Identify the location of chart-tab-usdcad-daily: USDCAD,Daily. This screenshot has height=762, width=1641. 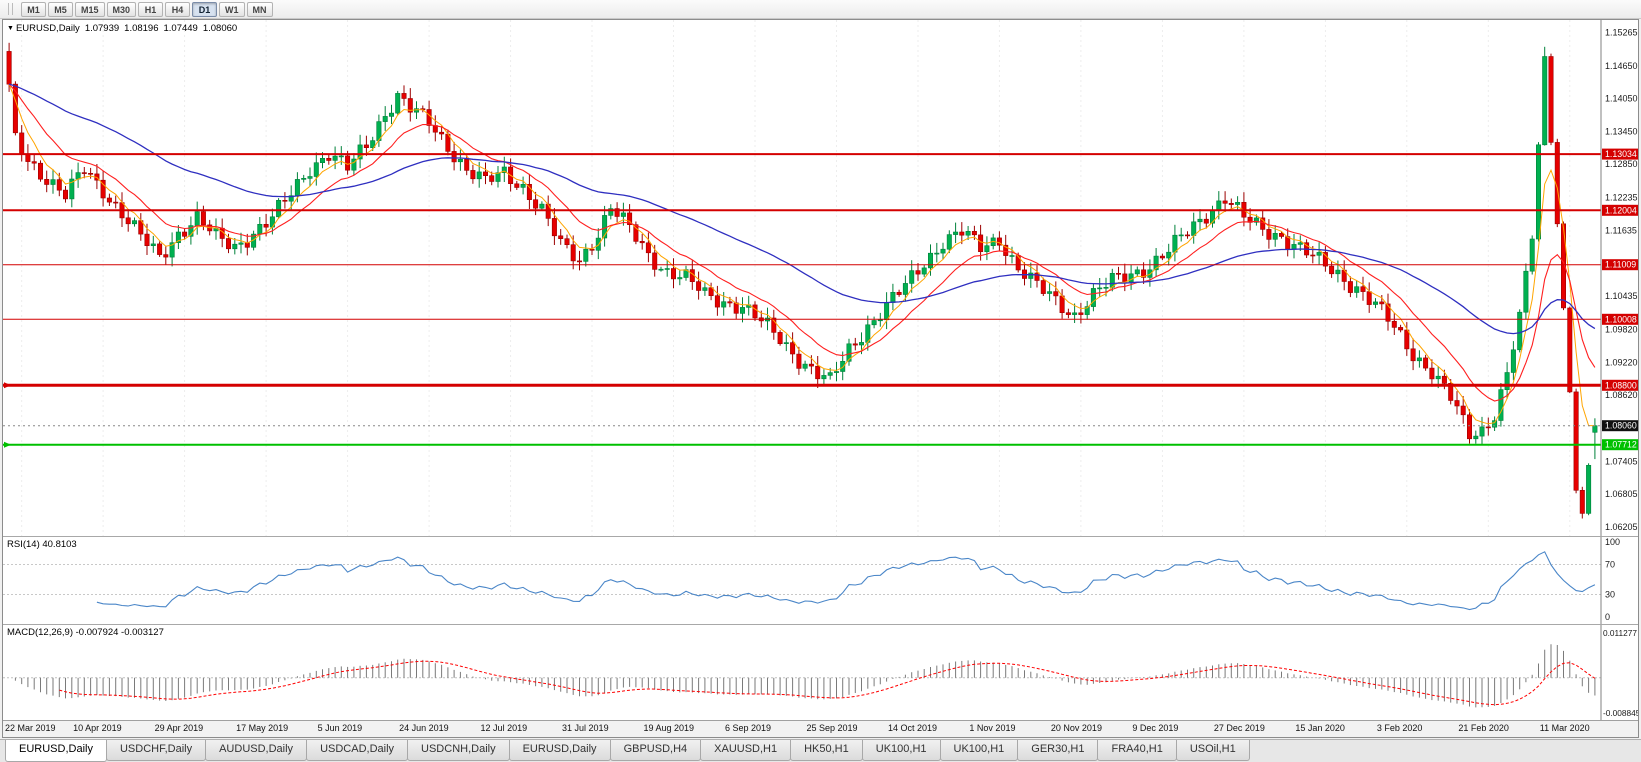
(357, 750).